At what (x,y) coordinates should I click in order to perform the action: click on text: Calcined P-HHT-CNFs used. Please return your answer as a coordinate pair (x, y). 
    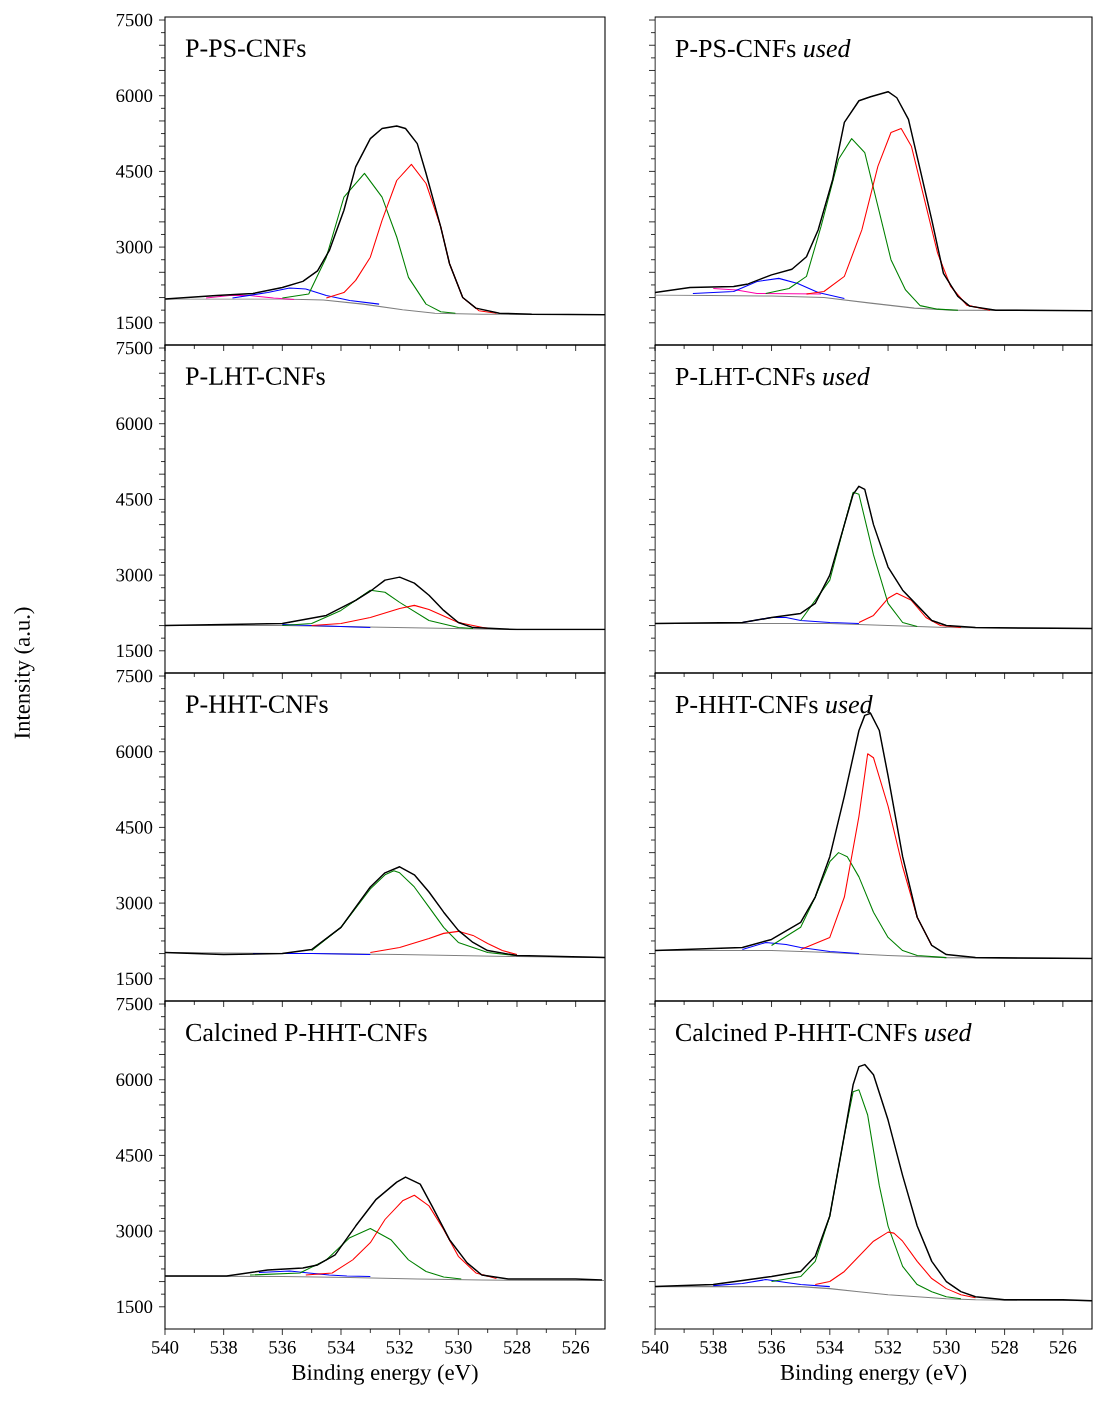
    Looking at the image, I should click on (824, 1032).